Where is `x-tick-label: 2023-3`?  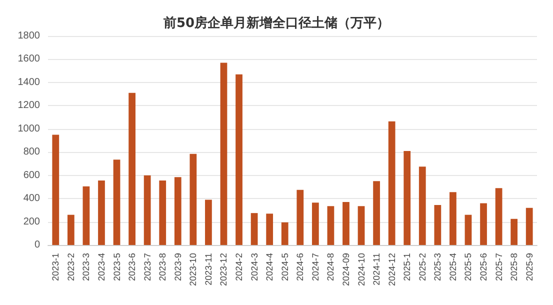
x-tick-label: 2023-3 is located at coordinates (86, 267).